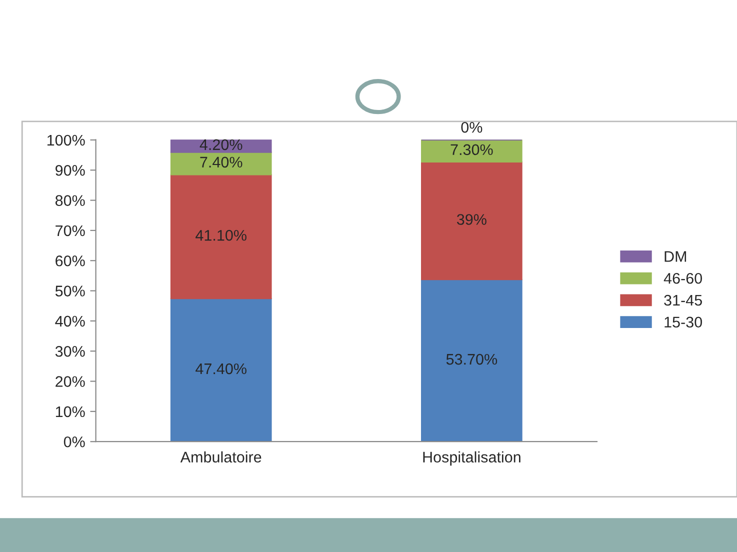 Image resolution: width=737 pixels, height=552 pixels. I want to click on data-label: 0%, so click(471, 127).